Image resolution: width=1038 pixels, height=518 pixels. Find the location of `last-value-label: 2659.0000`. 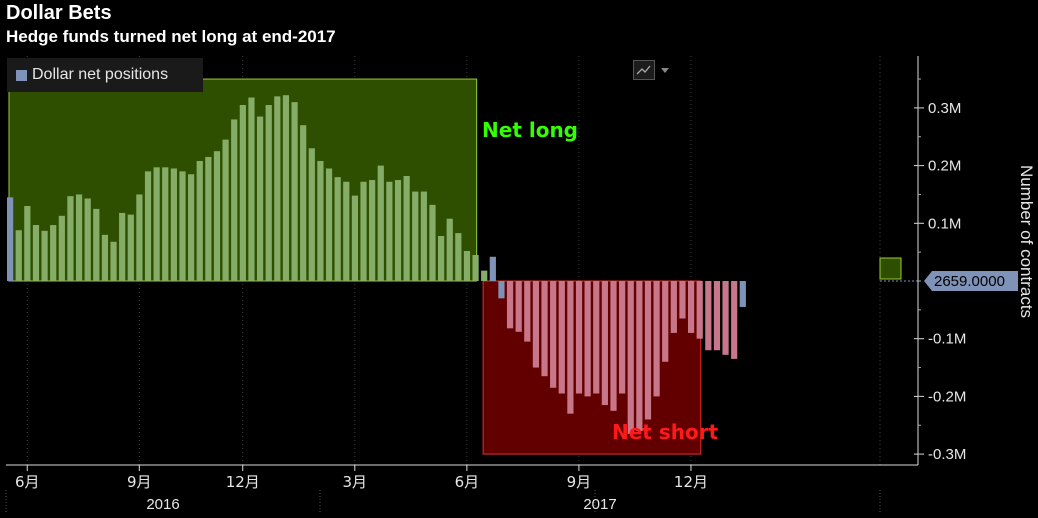

last-value-label: 2659.0000 is located at coordinates (969, 281).